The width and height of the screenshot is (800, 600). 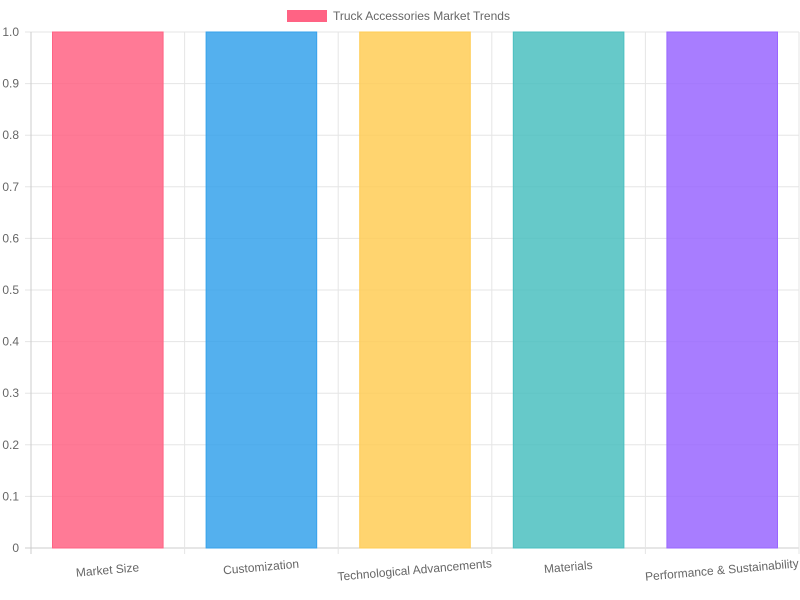 What do you see at coordinates (15, 548) in the screenshot?
I see `y-tick-label: 0` at bounding box center [15, 548].